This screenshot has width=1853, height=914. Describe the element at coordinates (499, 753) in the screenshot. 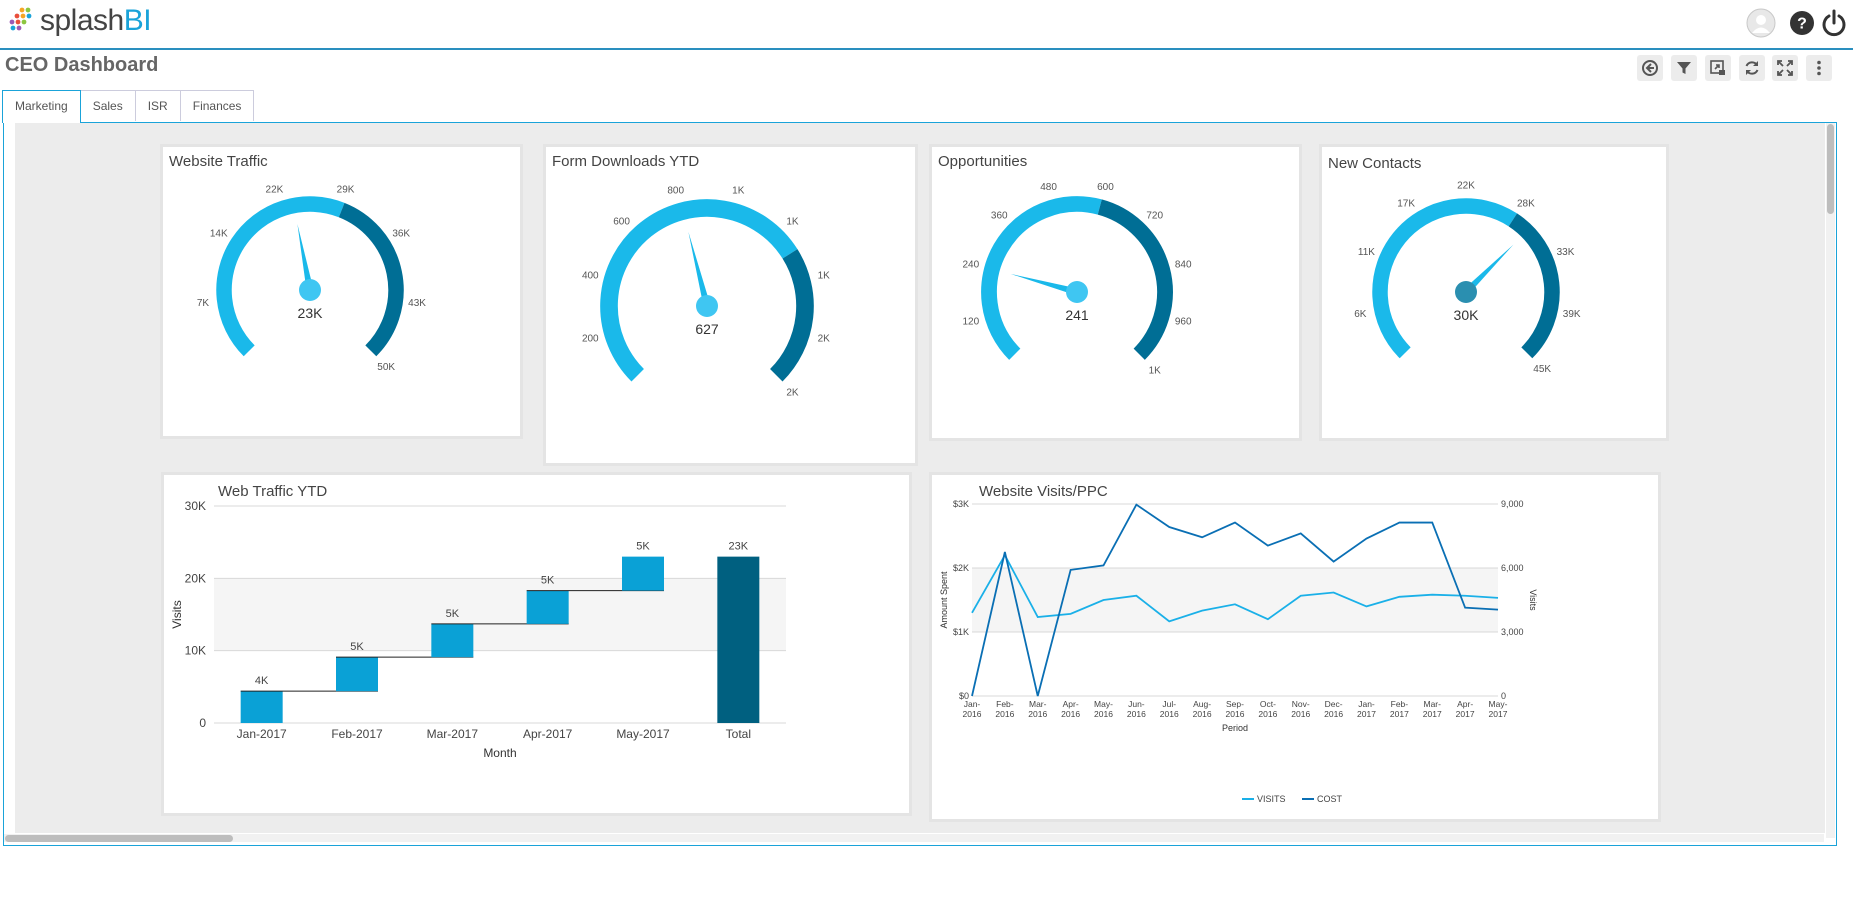

I see `x-axis-title: Month` at that location.